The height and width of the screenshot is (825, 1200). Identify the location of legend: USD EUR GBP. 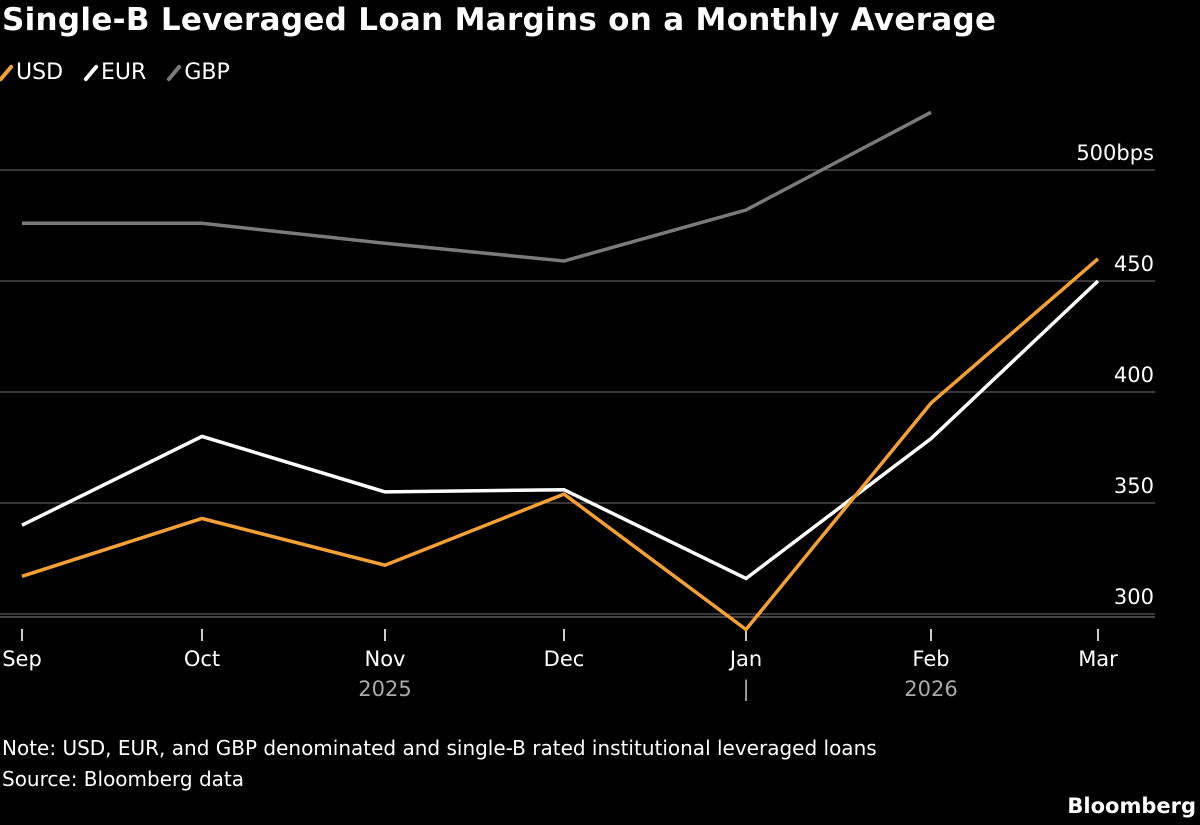
(115, 72).